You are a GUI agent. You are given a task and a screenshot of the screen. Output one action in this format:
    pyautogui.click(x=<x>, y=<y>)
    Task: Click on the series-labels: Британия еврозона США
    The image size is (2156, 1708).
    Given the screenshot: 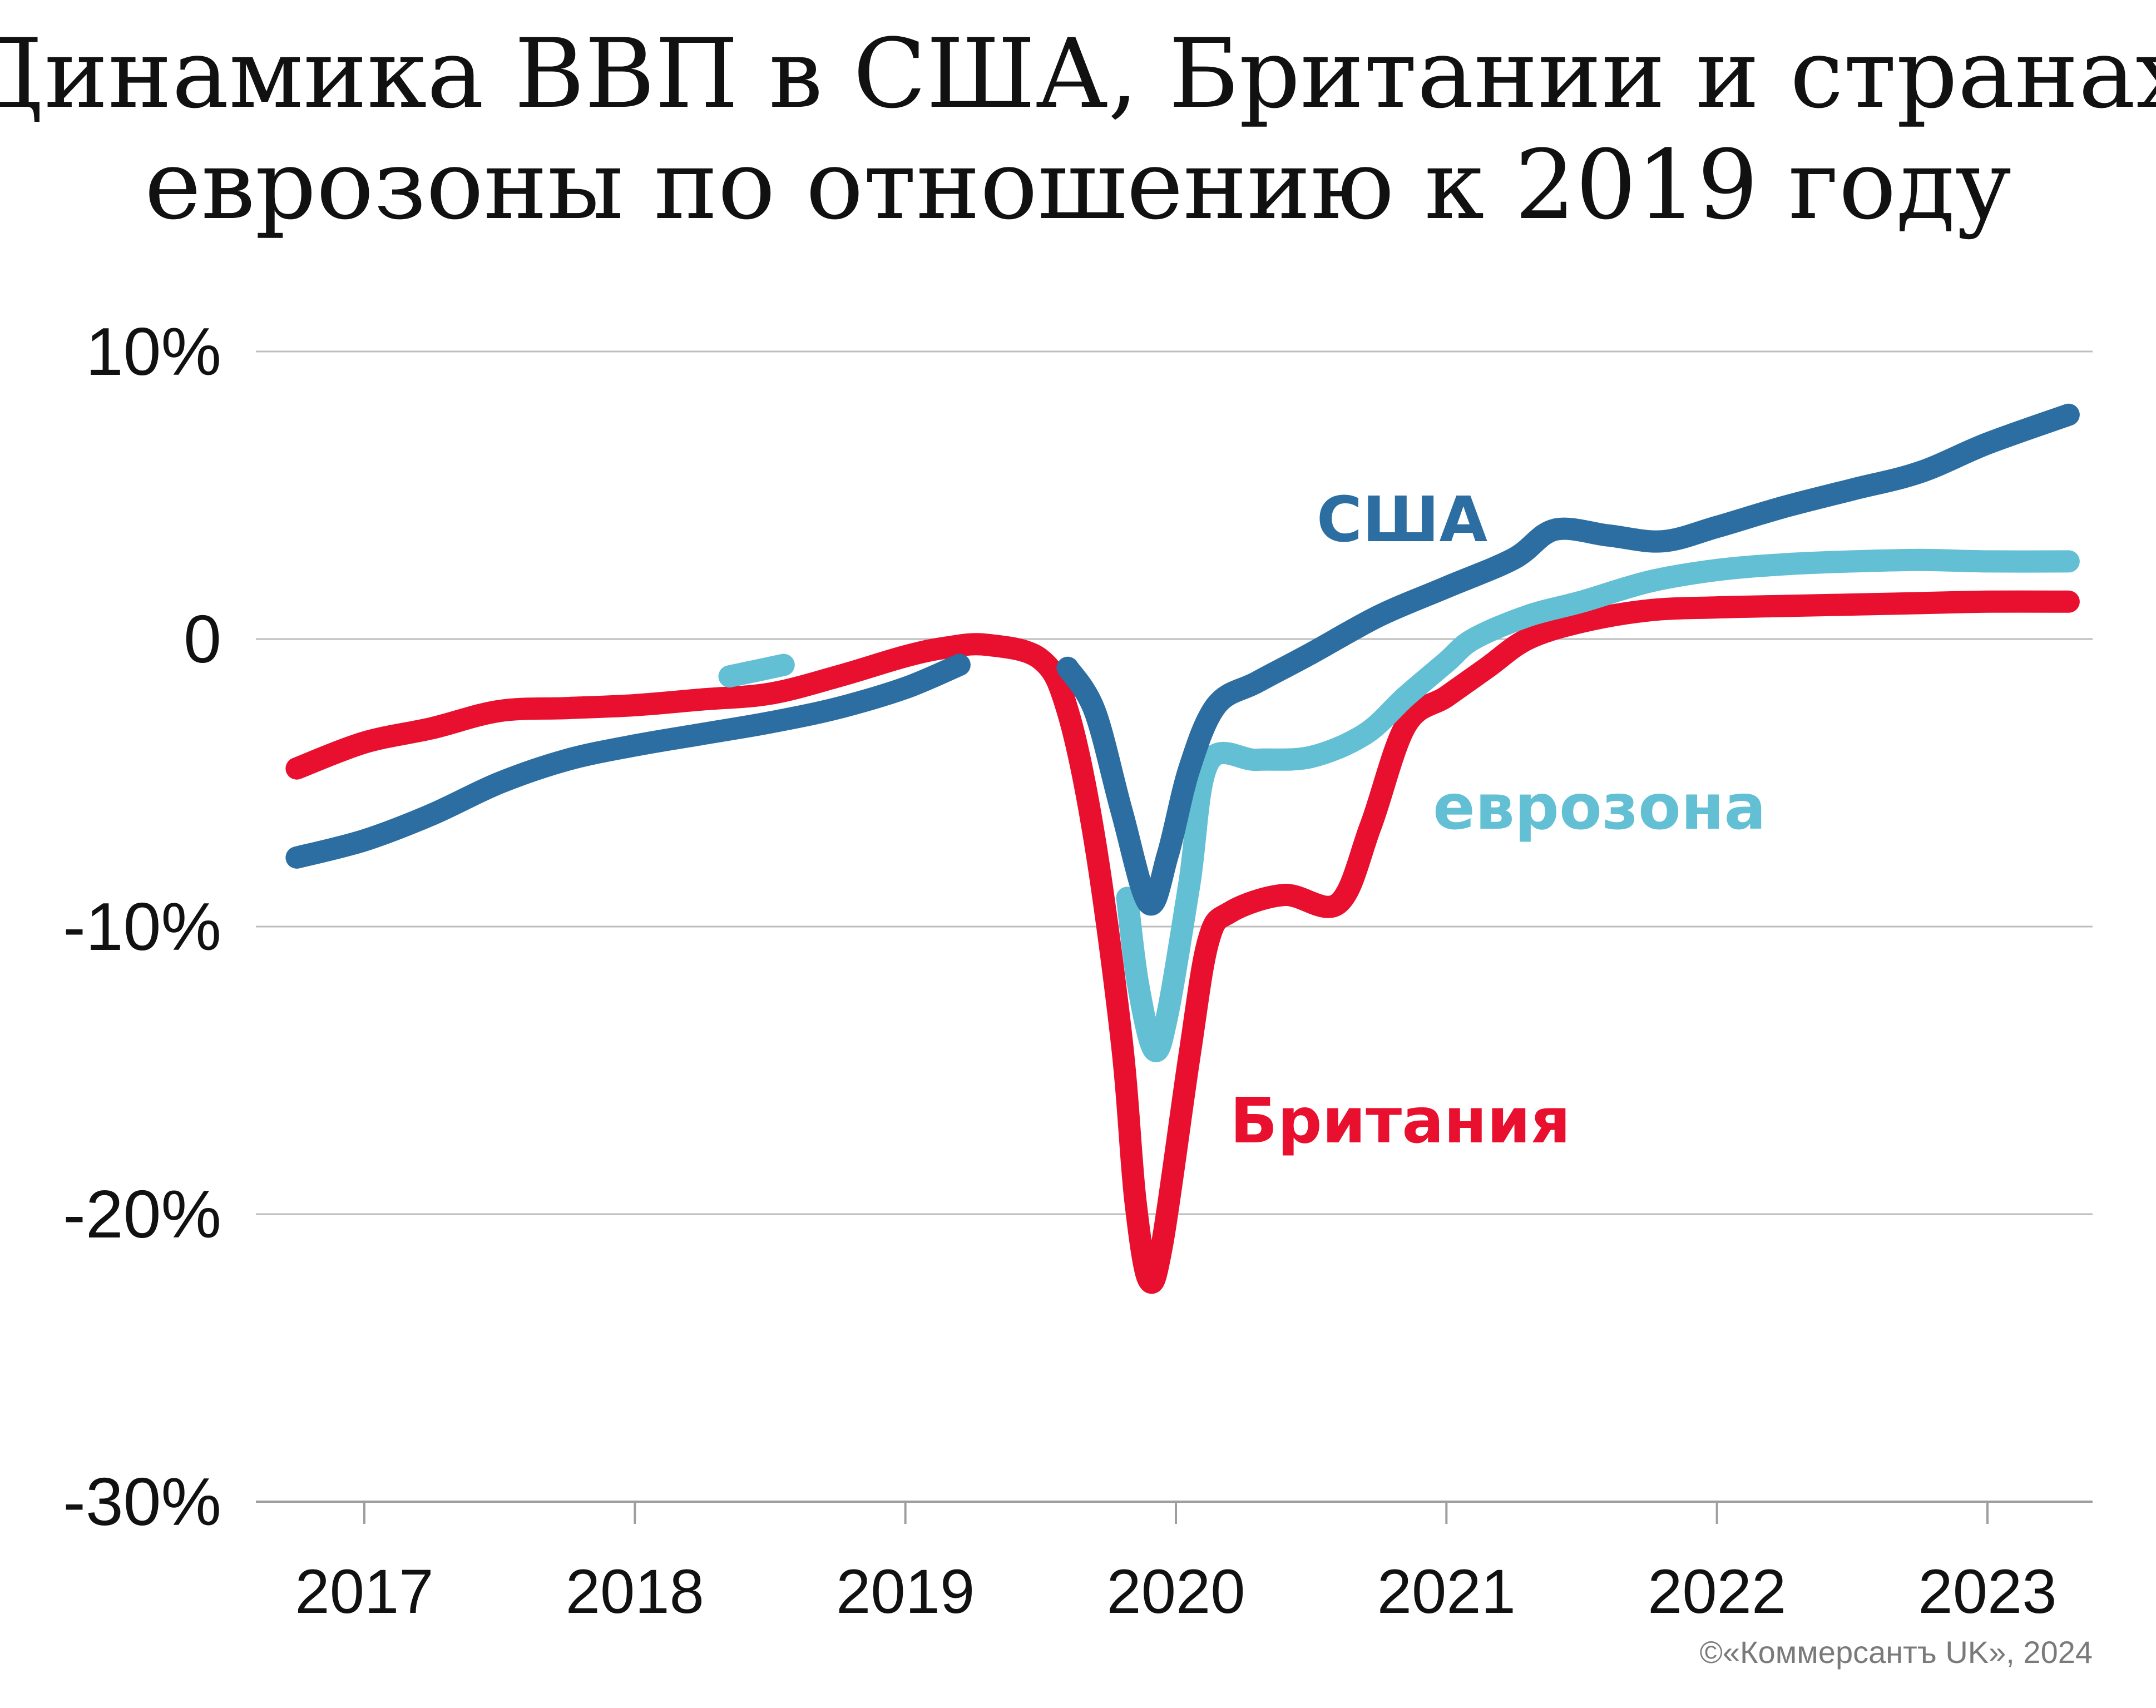 What is the action you would take?
    pyautogui.click(x=1498, y=820)
    